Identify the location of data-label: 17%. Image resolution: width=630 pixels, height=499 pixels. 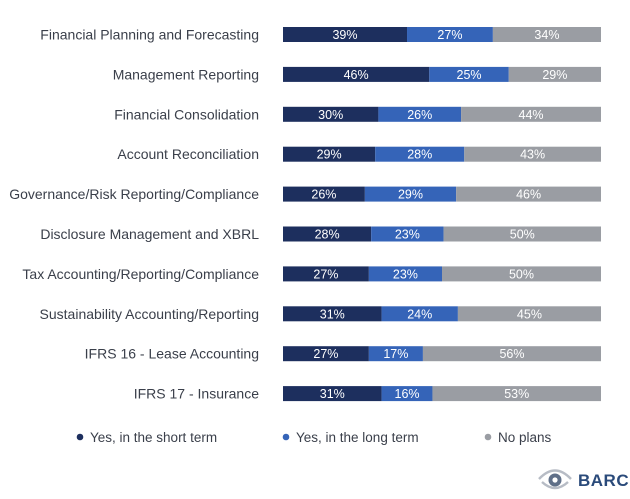
(395, 354).